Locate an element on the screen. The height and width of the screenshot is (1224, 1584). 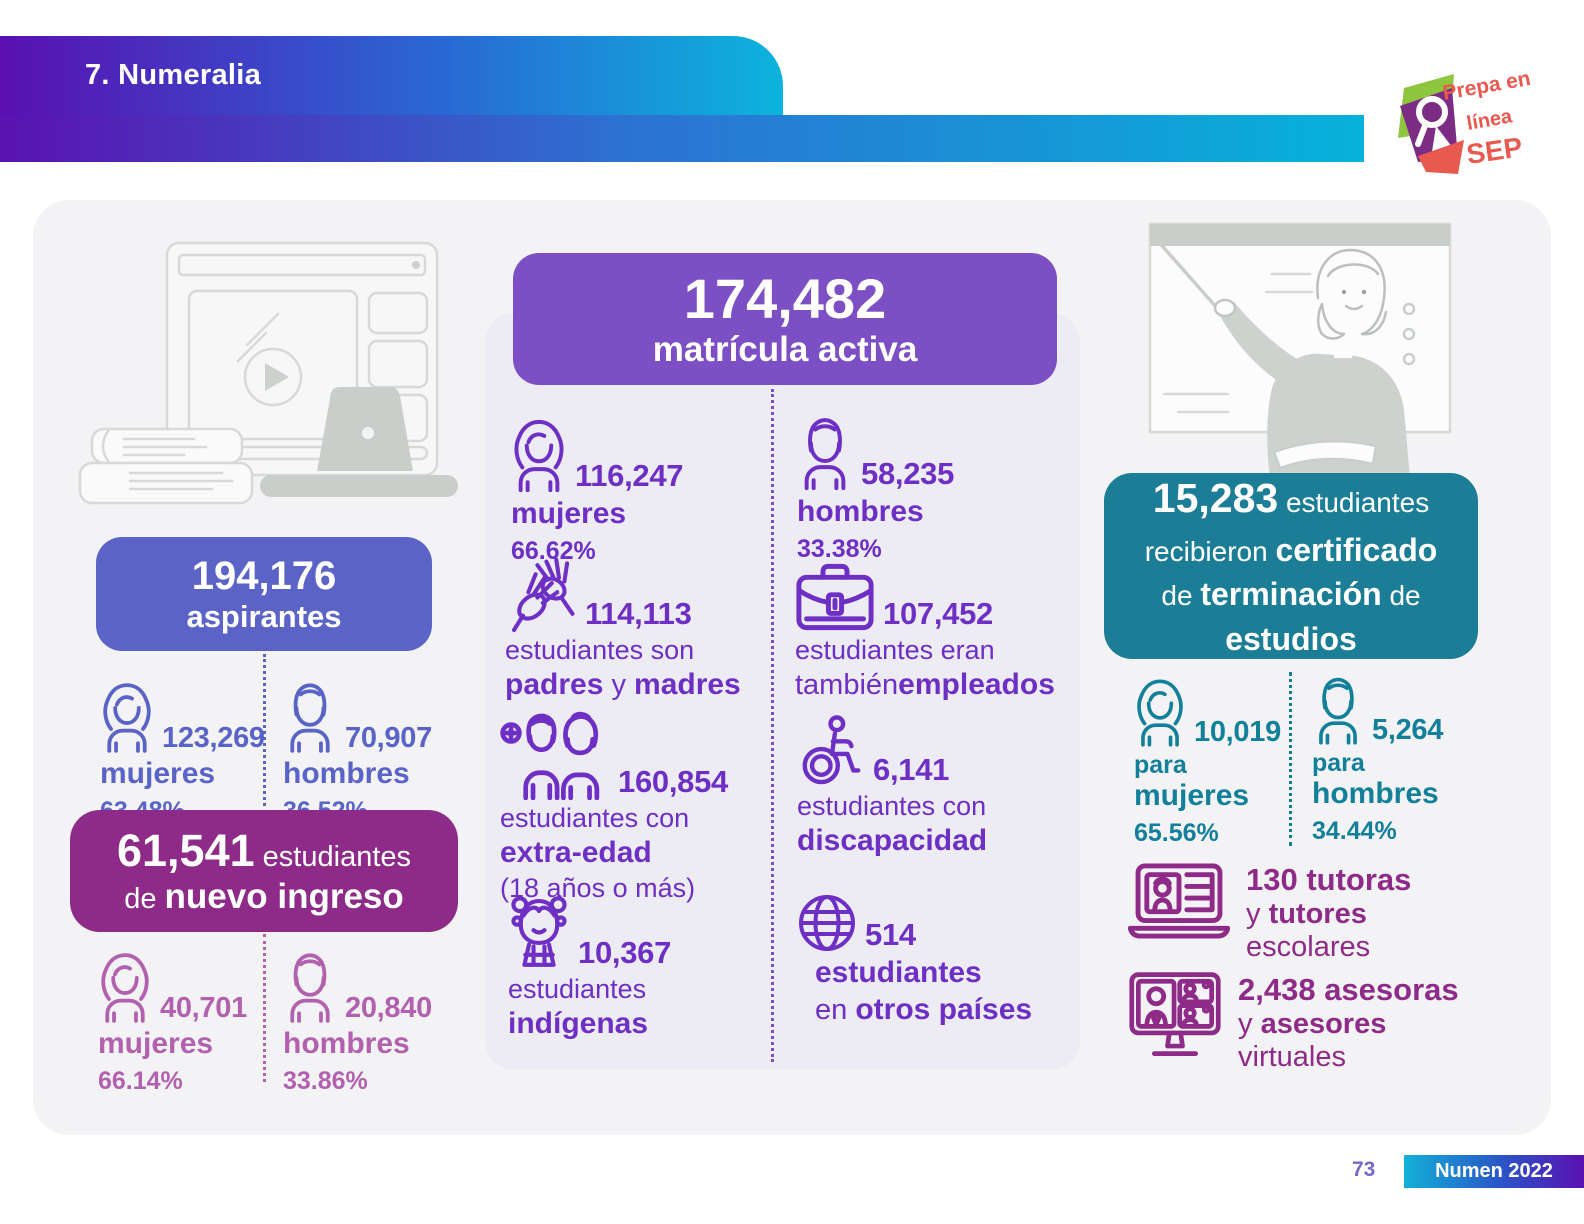
stat-bold: indígenas is located at coordinates (578, 1024).